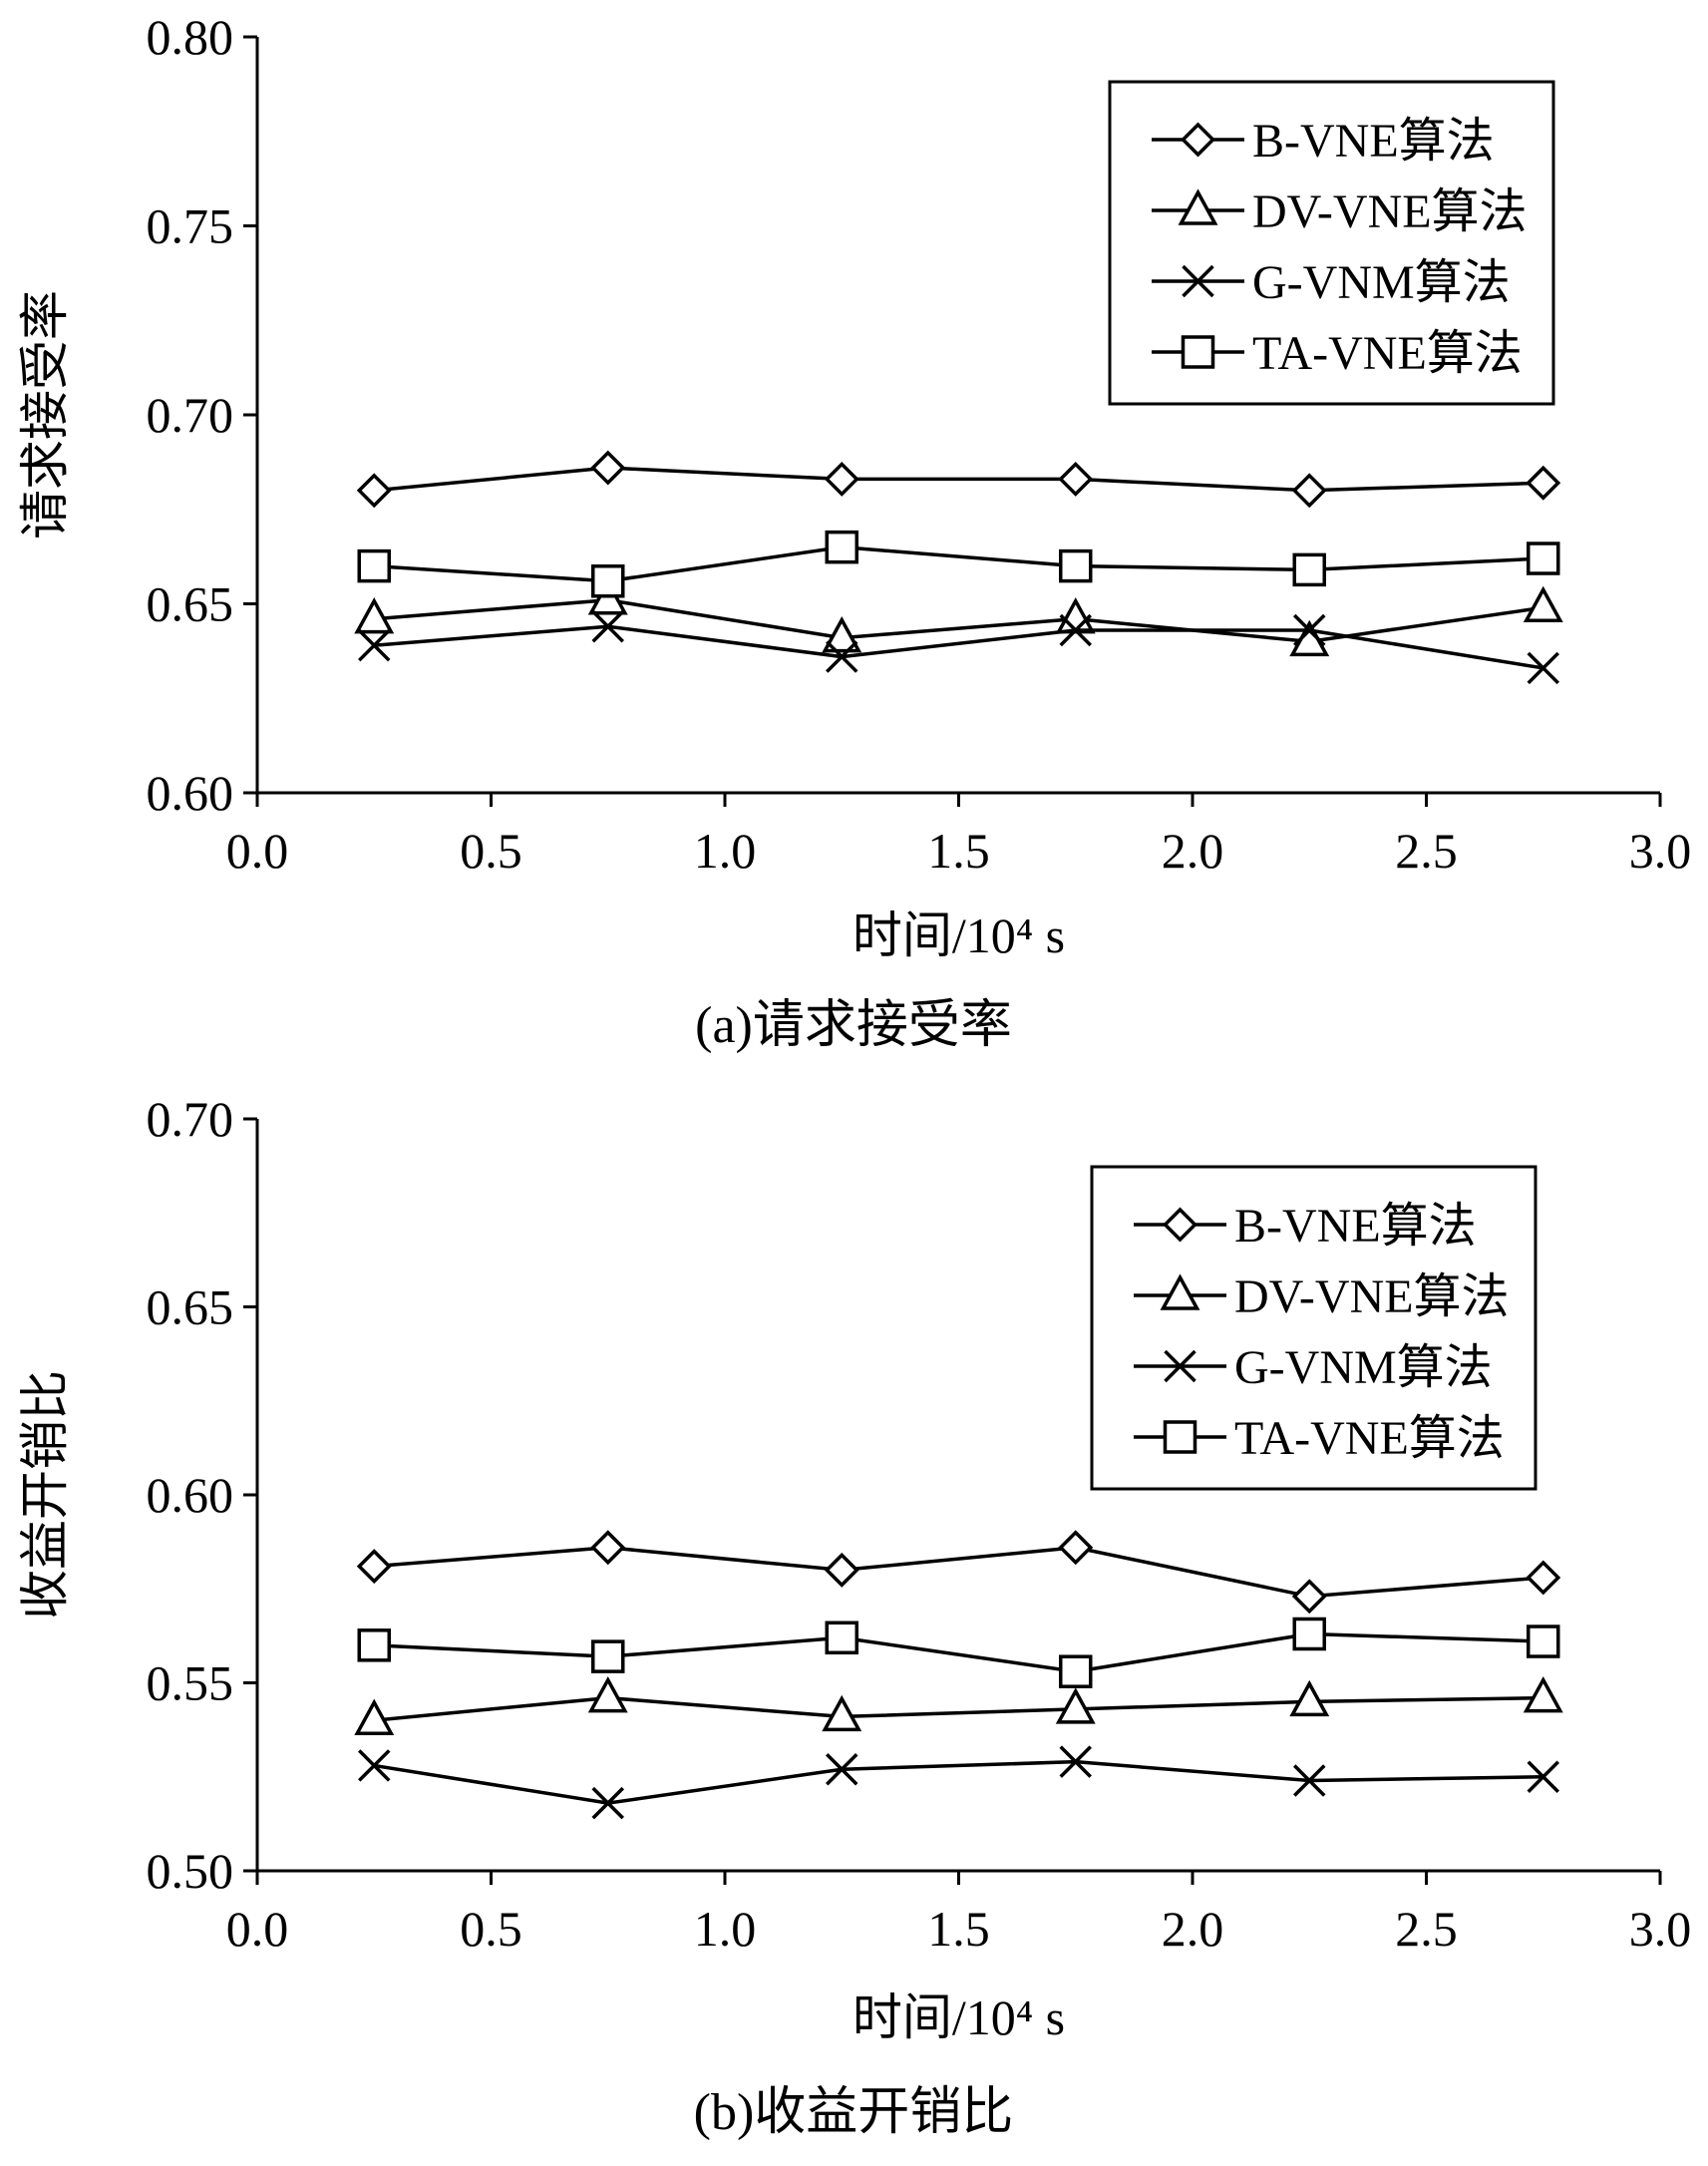 The width and height of the screenshot is (1708, 2166). Describe the element at coordinates (1661, 851) in the screenshot. I see `x-tick-label: 3.0` at that location.